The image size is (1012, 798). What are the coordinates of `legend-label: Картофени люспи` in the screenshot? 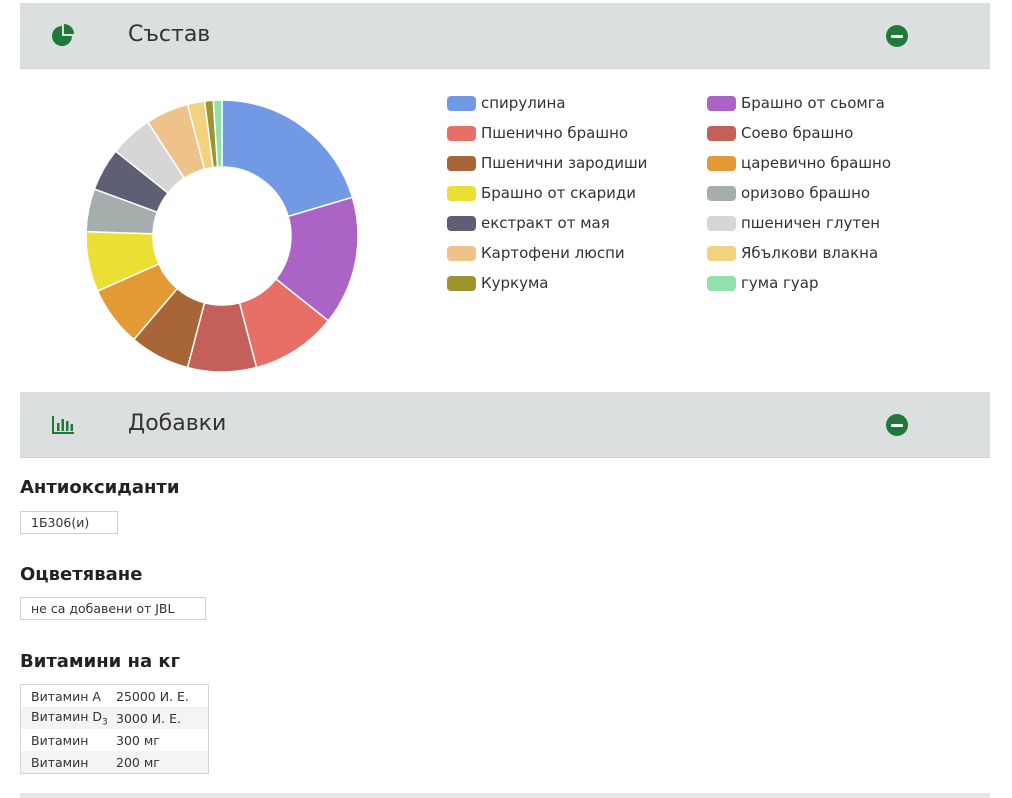 It's located at (553, 253).